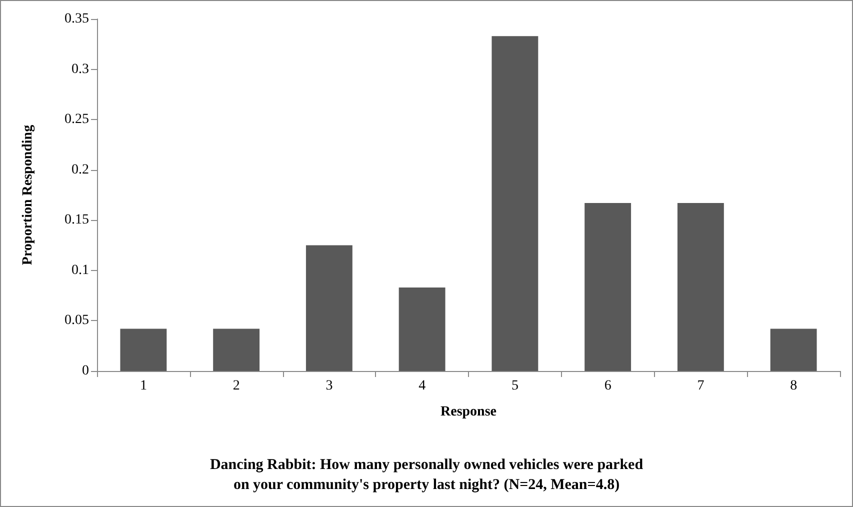 The height and width of the screenshot is (507, 853). Describe the element at coordinates (28, 195) in the screenshot. I see `y-axis-title: Proportion Responding` at that location.